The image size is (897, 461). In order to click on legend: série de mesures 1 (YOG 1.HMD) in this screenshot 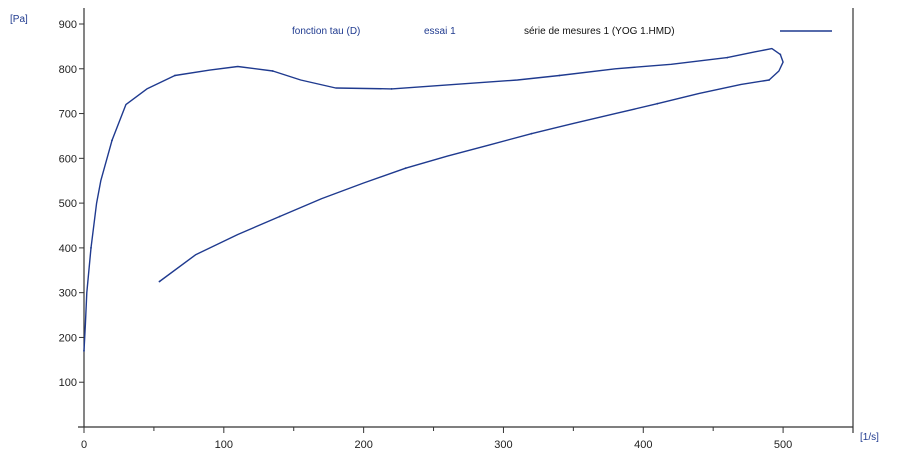, I will do `click(678, 31)`.